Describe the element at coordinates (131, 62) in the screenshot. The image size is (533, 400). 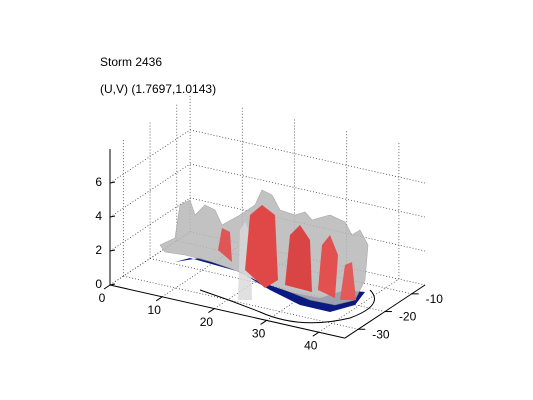
I see `chart-title: Storm 2436` at that location.